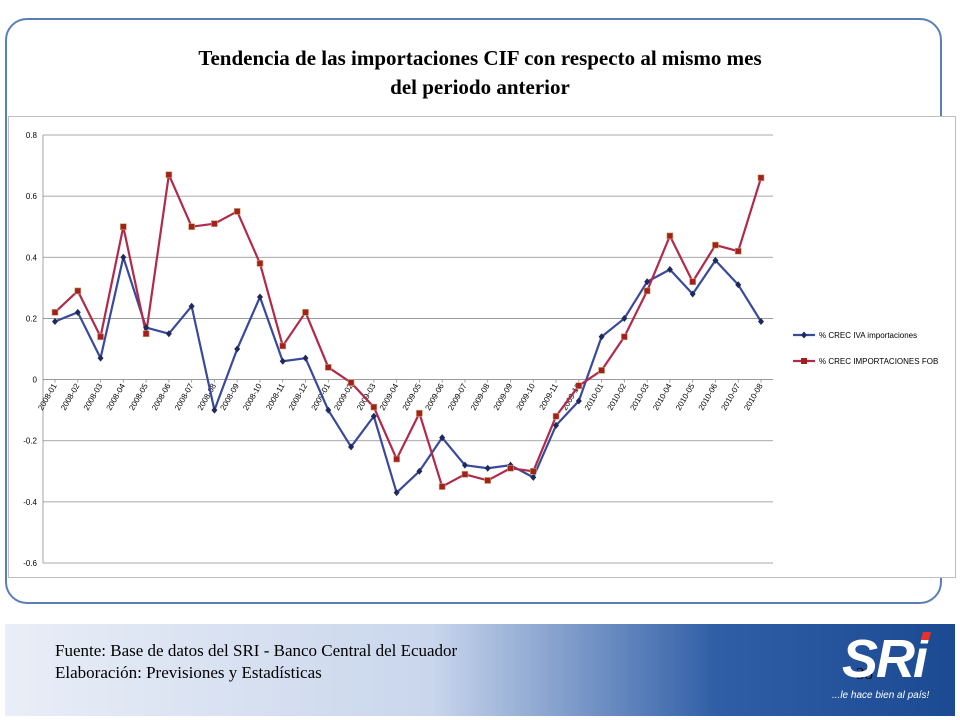  What do you see at coordinates (30, 441) in the screenshot?
I see `y-tick-label: -0.2` at bounding box center [30, 441].